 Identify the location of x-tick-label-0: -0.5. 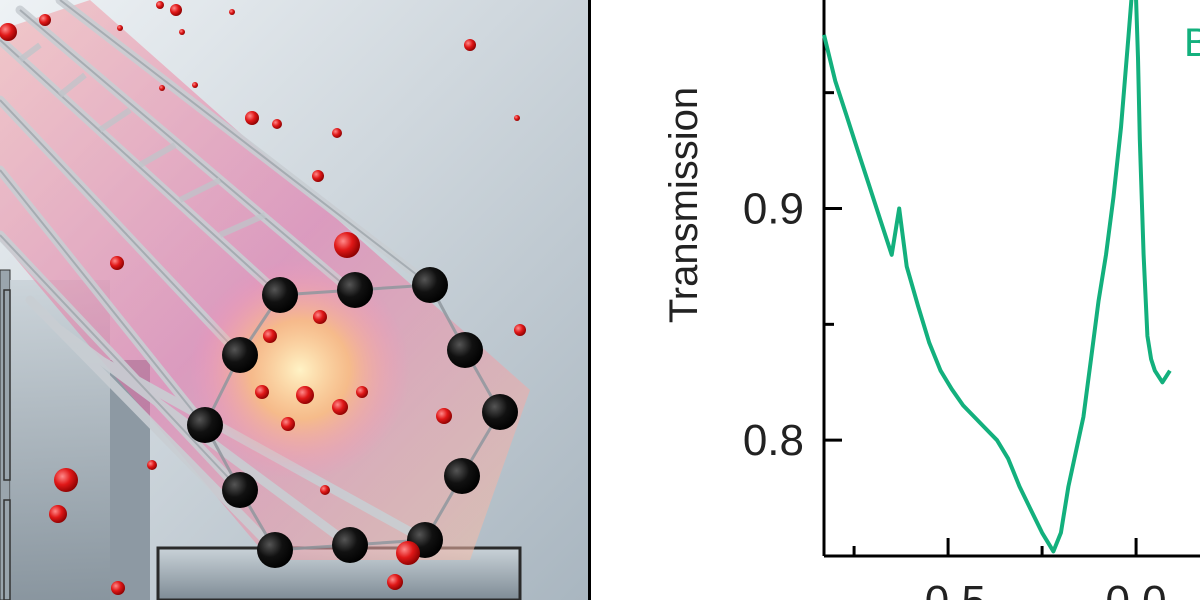
(948, 588).